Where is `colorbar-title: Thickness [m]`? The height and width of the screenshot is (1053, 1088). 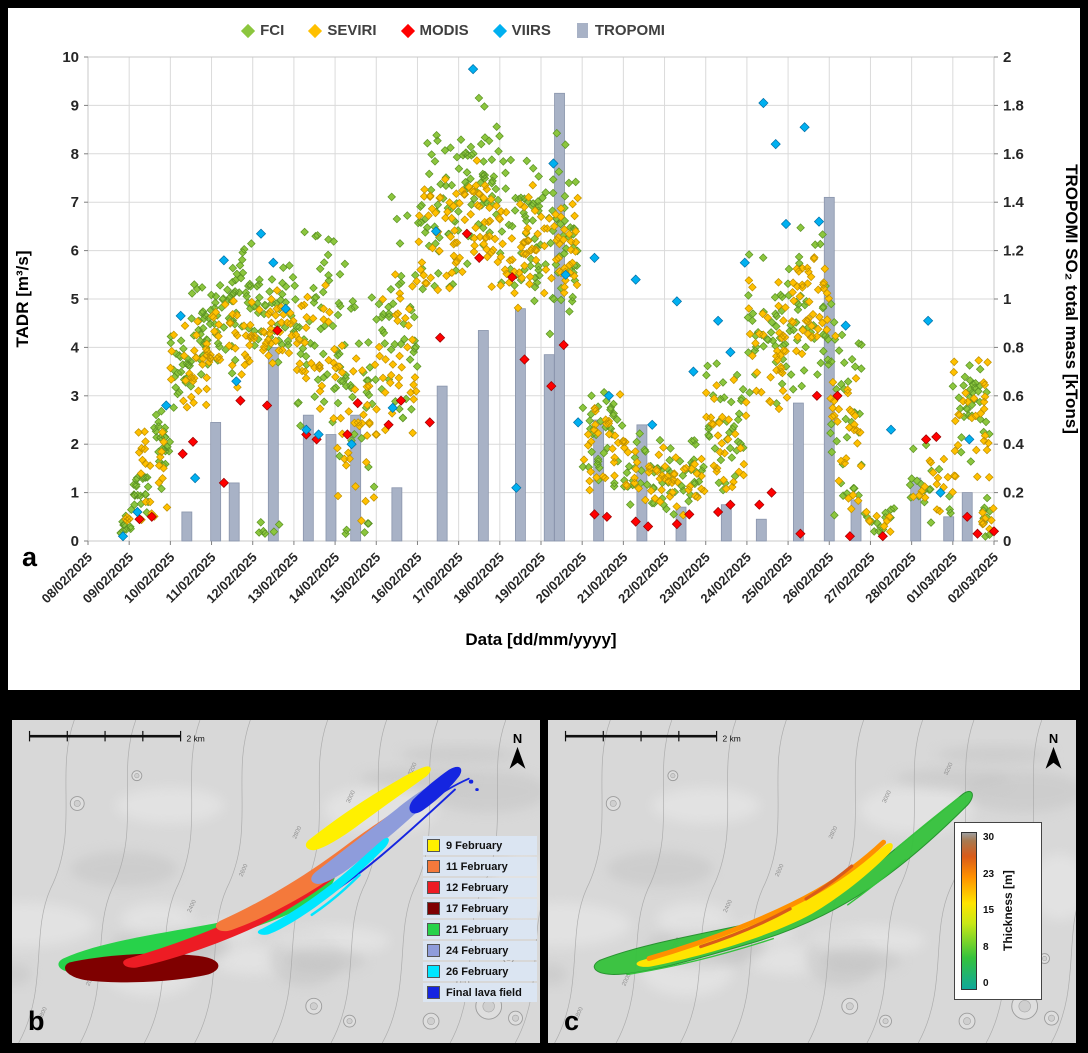 colorbar-title: Thickness [m] is located at coordinates (1008, 911).